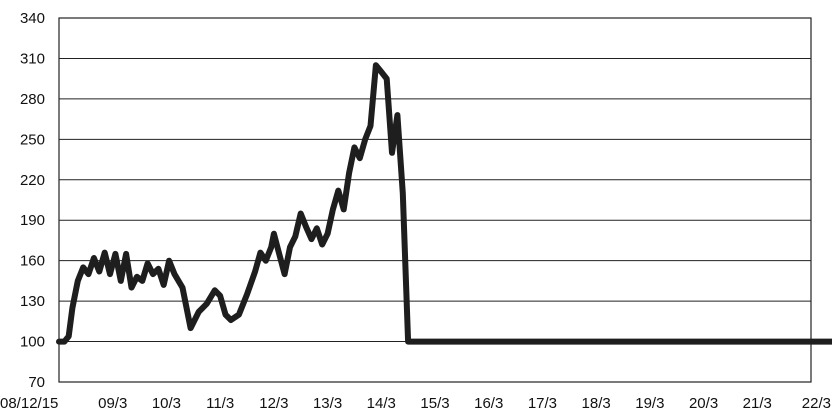  I want to click on y-tick-label: 160, so click(32, 261).